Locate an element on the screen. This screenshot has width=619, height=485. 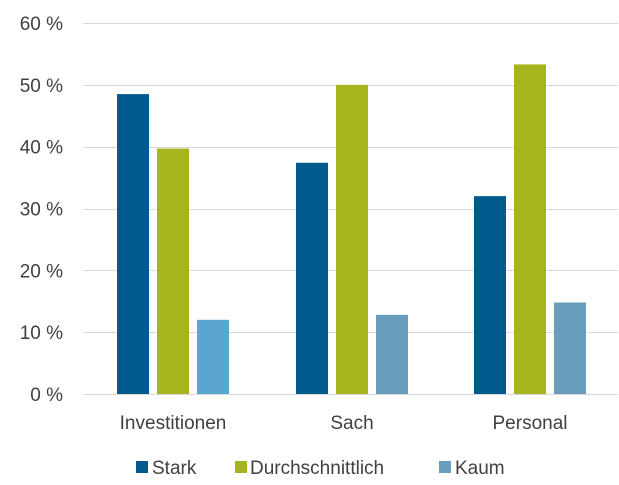
x-category-label: Personal is located at coordinates (530, 423).